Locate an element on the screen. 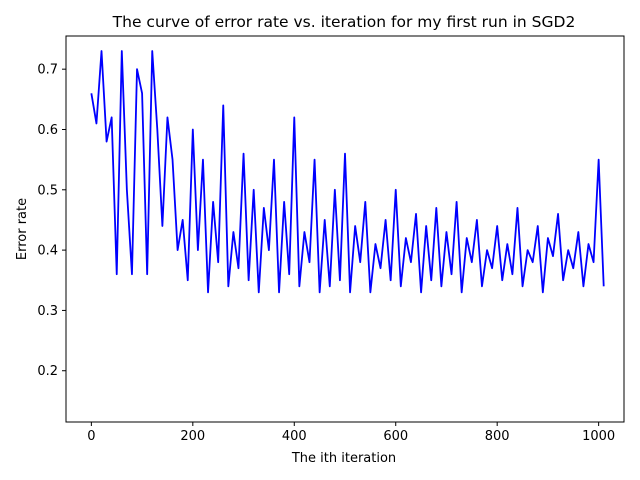 Image resolution: width=640 pixels, height=480 pixels. y-tick-label: 0.3 is located at coordinates (47, 311).